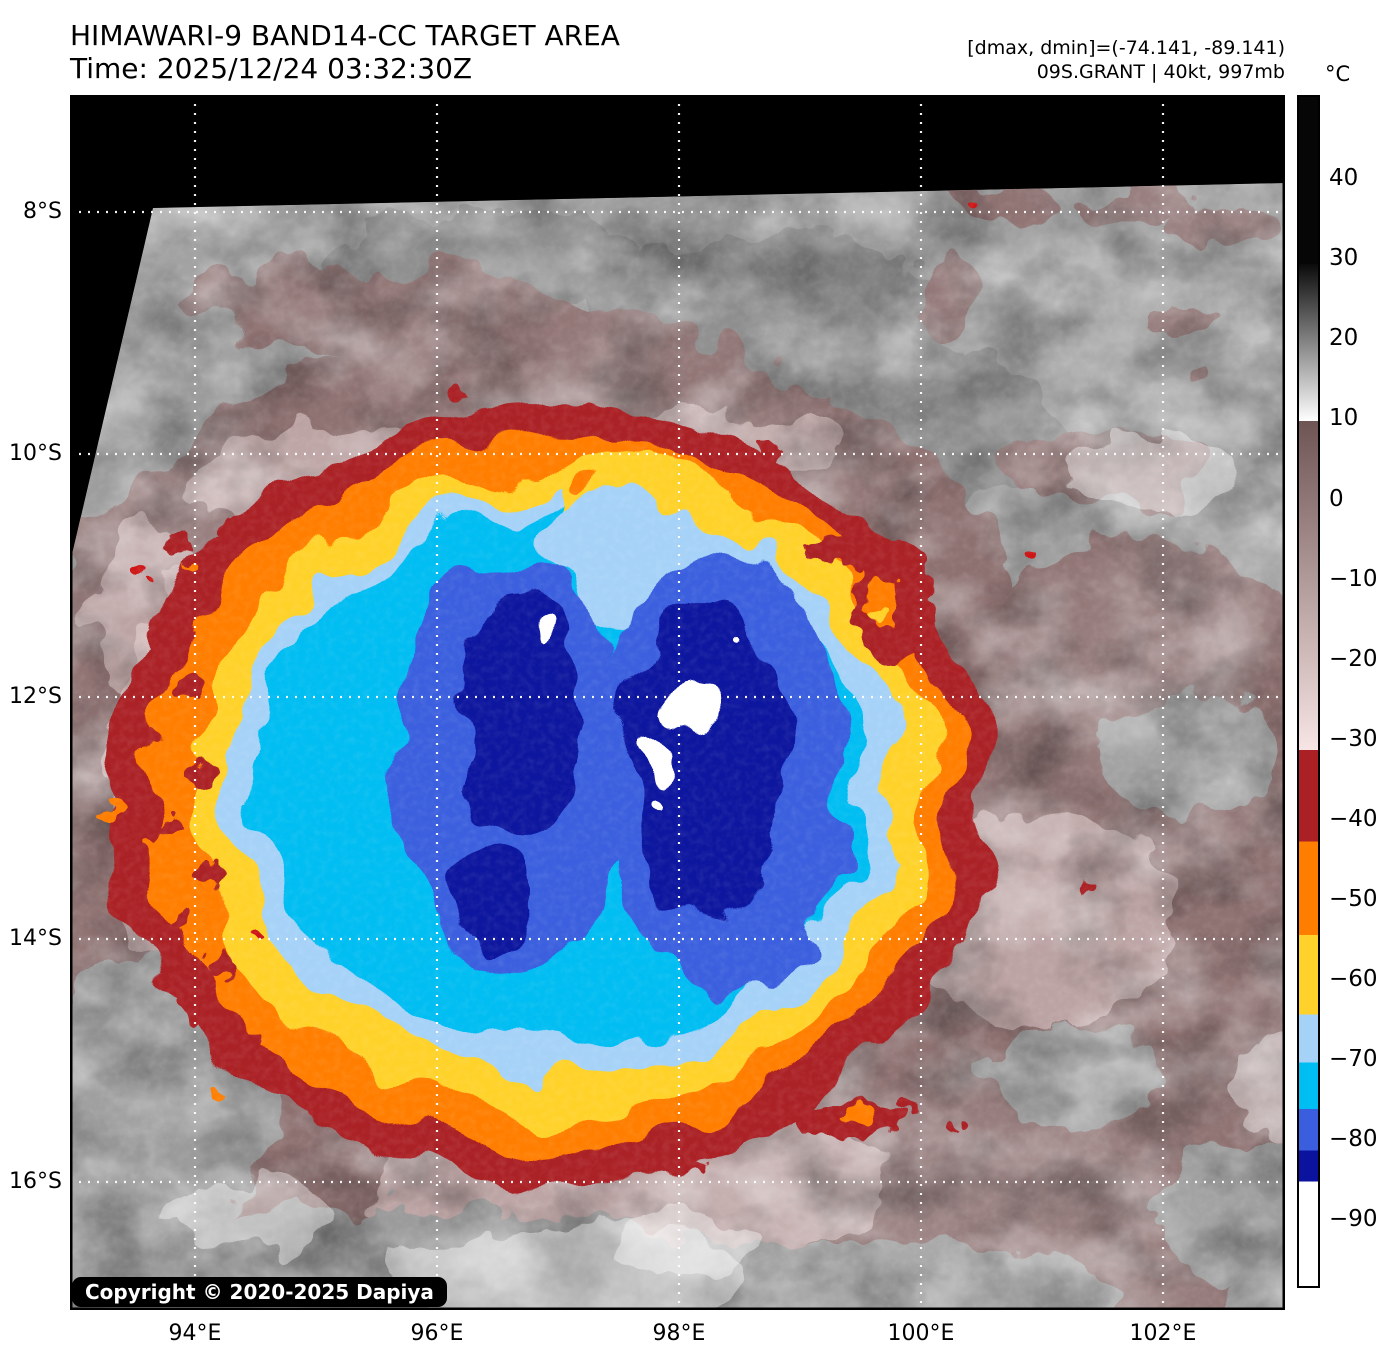 This screenshot has height=1359, width=1388. I want to click on colorbar-tick-label: −60, so click(1353, 978).